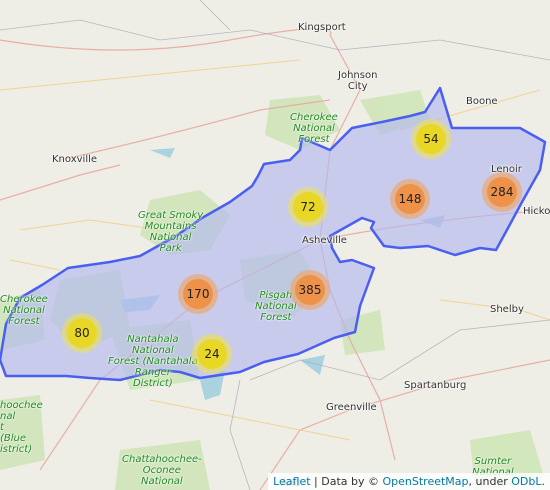 This screenshot has width=550, height=490. I want to click on forest-label-great-smoky: Great Smoky Mountains National Park, so click(171, 232).